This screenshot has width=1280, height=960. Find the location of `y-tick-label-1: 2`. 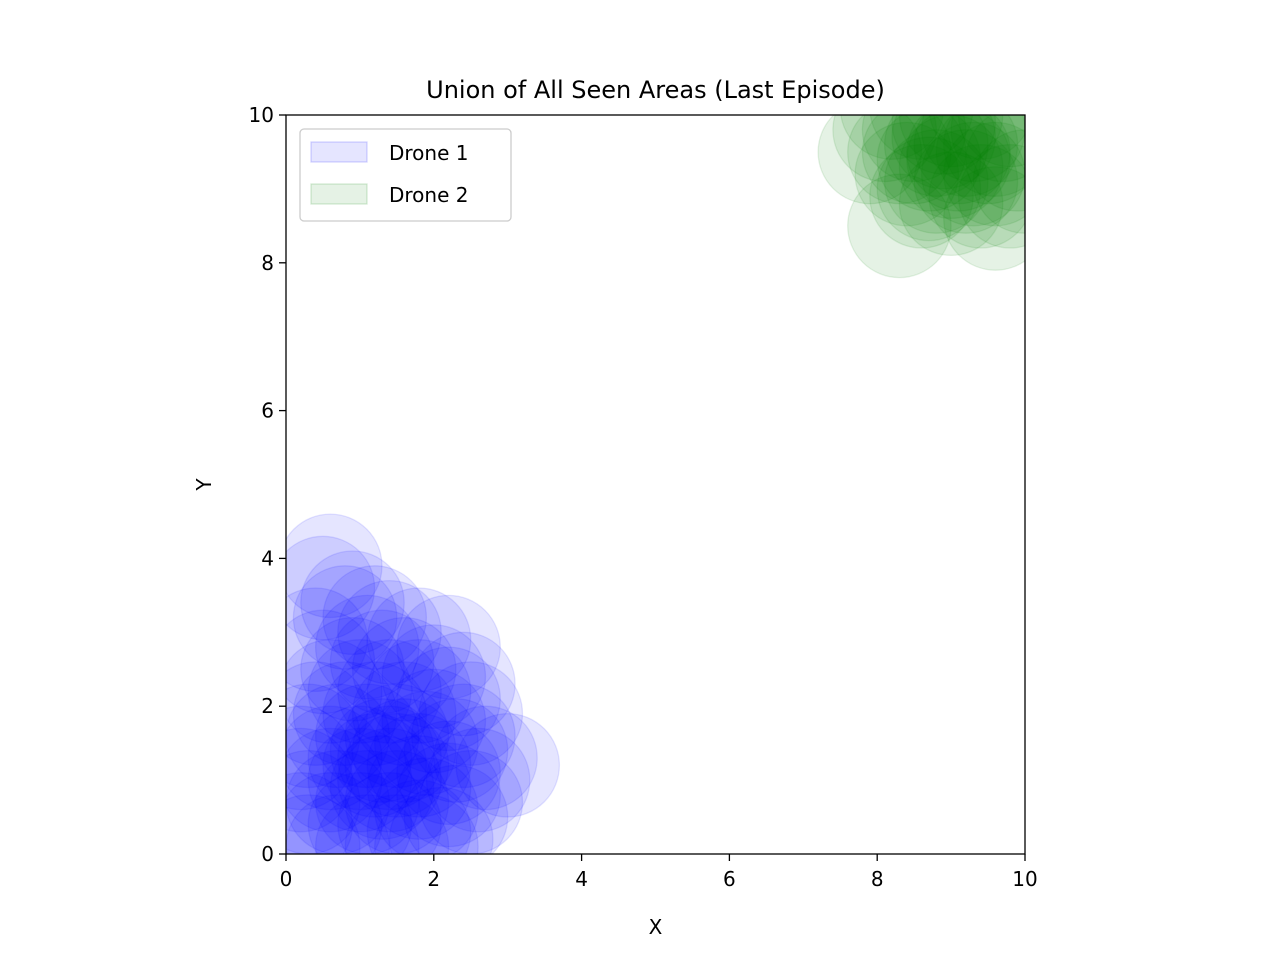

y-tick-label-1: 2 is located at coordinates (267, 706).